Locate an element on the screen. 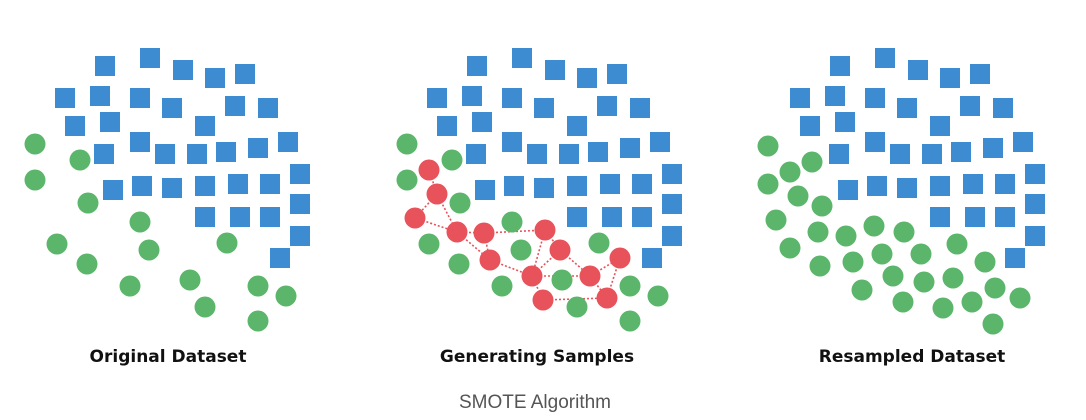 This screenshot has width=1086, height=420. label-resampled-dataset: Resampled Dataset is located at coordinates (912, 357).